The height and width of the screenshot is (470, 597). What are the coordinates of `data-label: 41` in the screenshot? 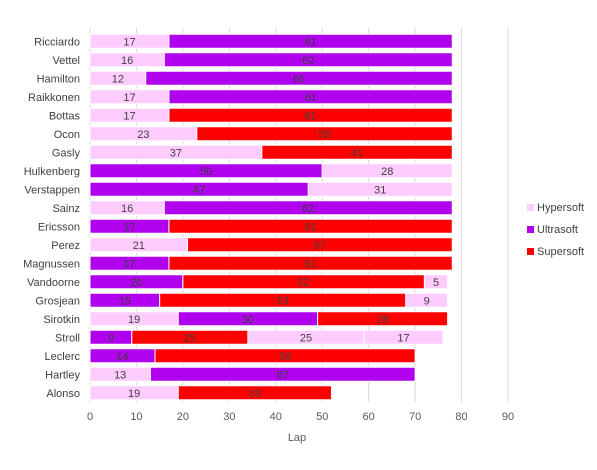 It's located at (357, 153).